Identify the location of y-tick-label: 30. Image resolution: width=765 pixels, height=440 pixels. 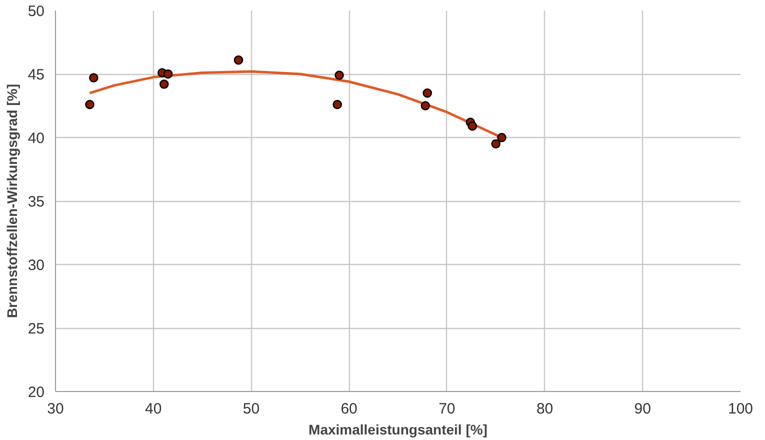
(36, 265).